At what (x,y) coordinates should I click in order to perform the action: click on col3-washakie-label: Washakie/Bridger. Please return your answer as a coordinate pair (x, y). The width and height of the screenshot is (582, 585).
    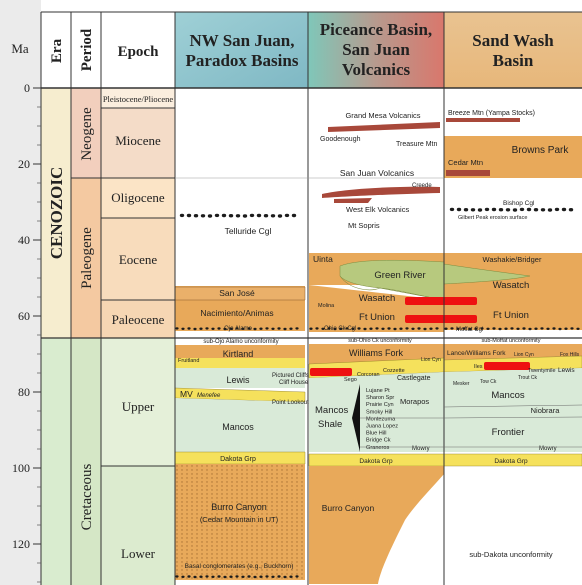
    Looking at the image, I should click on (512, 259).